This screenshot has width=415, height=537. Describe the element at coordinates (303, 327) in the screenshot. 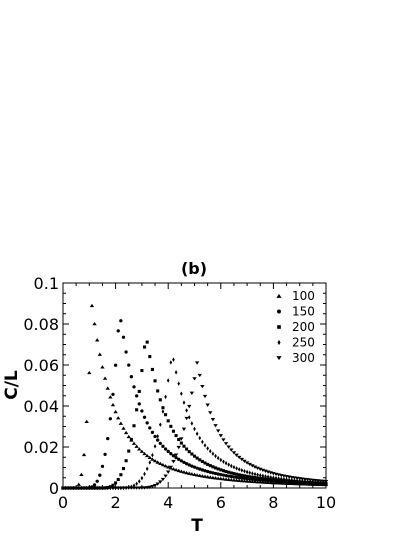

I see `legend-label-200: 200` at that location.